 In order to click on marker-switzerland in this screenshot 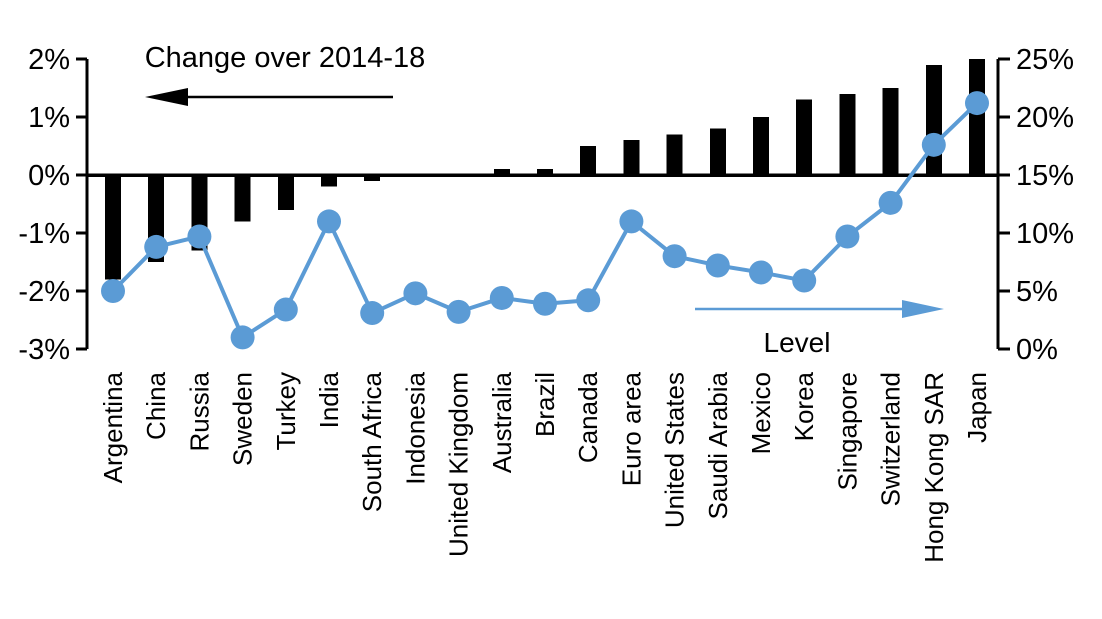, I will do `click(890, 202)`.